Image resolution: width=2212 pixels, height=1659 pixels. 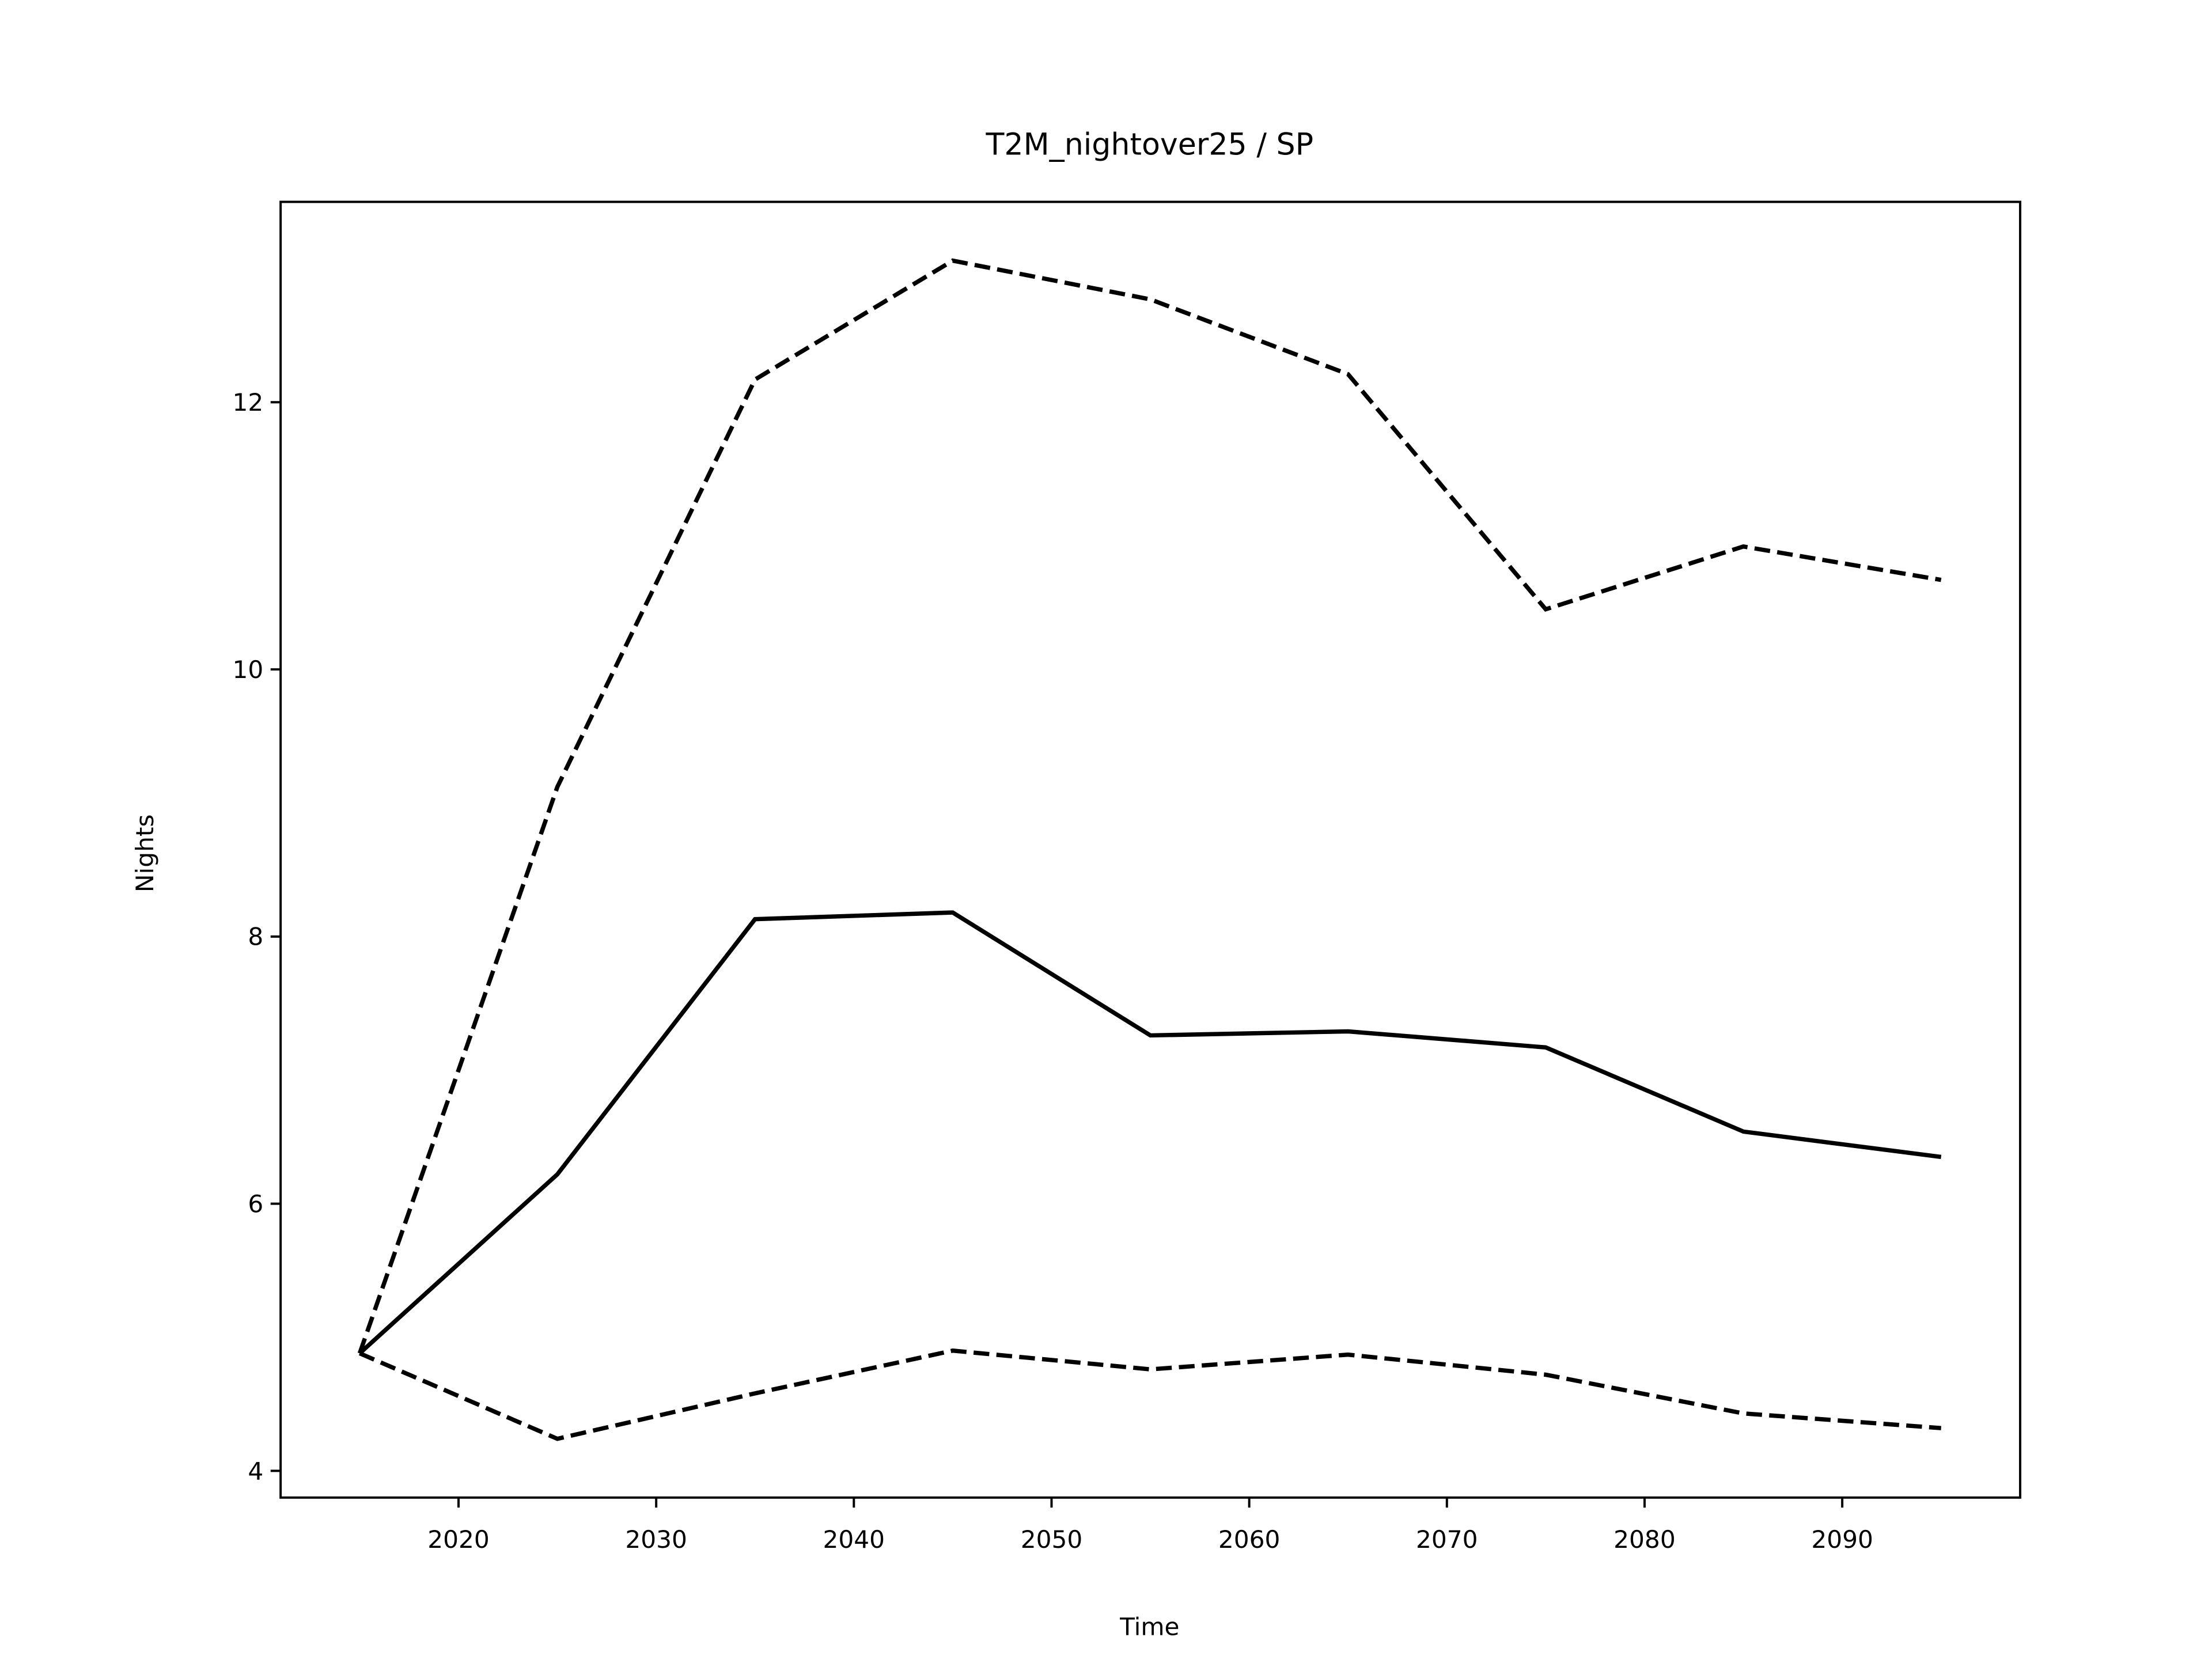 What do you see at coordinates (1842, 1539) in the screenshot?
I see `x-tick-label: 2090` at bounding box center [1842, 1539].